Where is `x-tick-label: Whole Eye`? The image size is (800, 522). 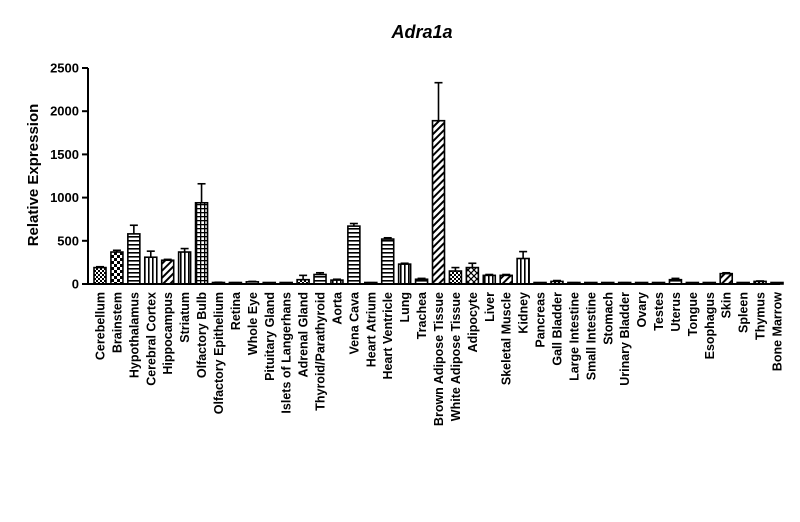
x-tick-label: Whole Eye is located at coordinates (253, 323).